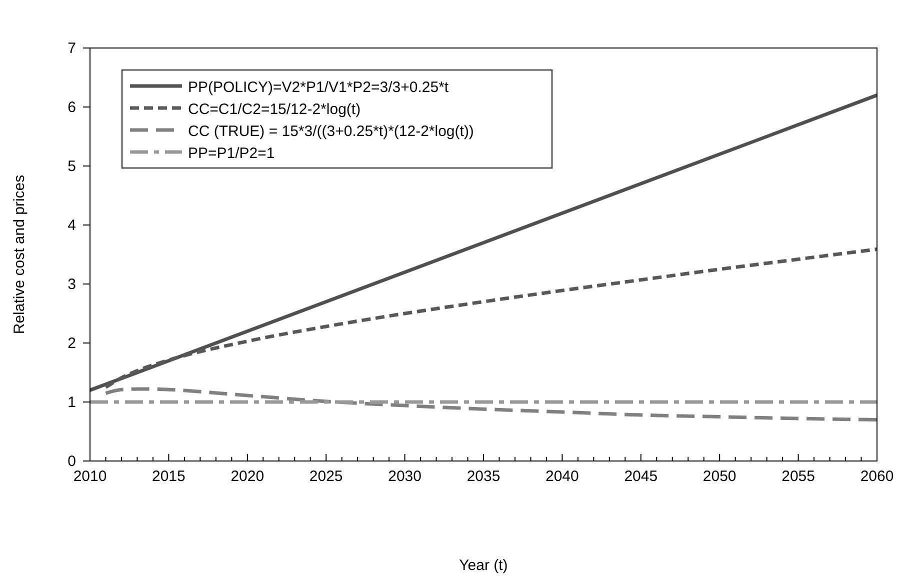  What do you see at coordinates (72, 225) in the screenshot?
I see `y-tick-label: 4` at bounding box center [72, 225].